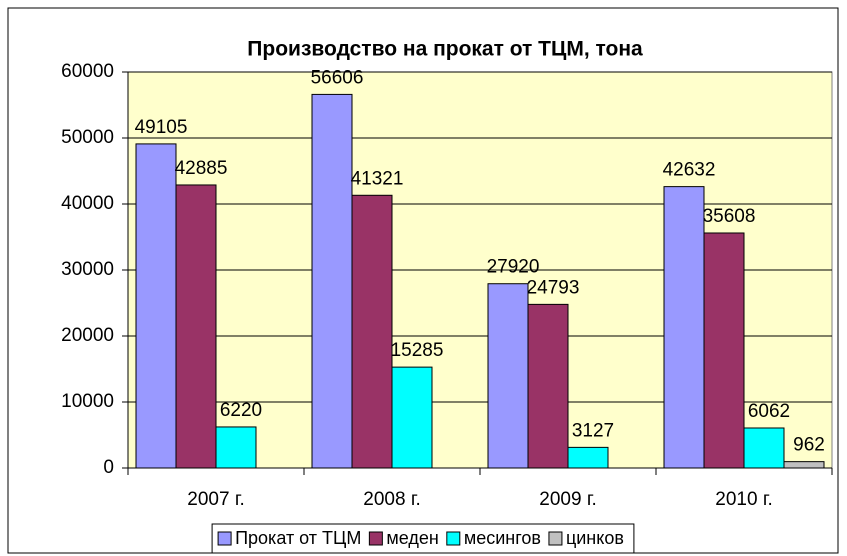 The height and width of the screenshot is (556, 847). What do you see at coordinates (108, 467) in the screenshot?
I see `y-tick-label: 0` at bounding box center [108, 467].